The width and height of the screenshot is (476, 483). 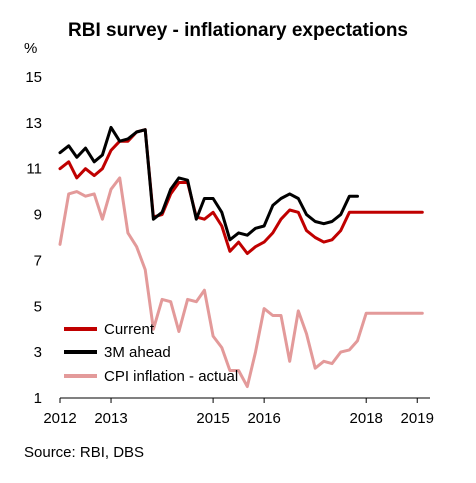 I want to click on x-tick-label: 2015, so click(x=212, y=418).